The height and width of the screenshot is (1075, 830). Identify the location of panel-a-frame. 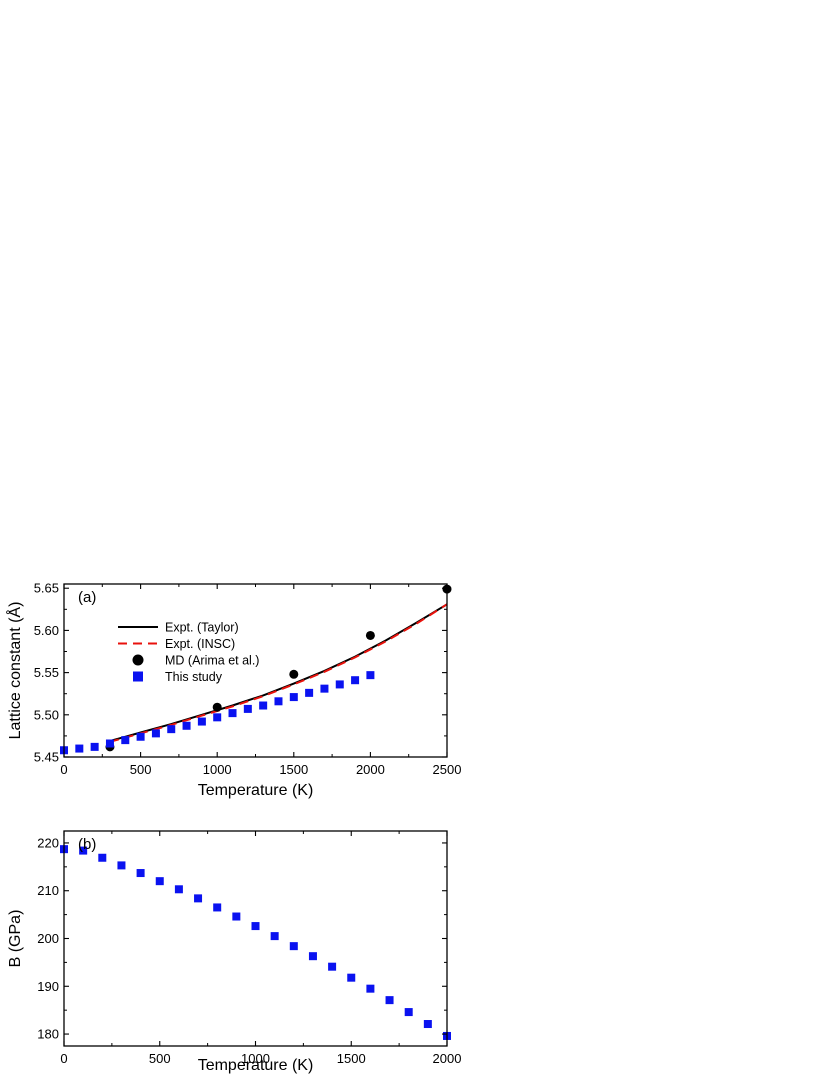
(255, 670).